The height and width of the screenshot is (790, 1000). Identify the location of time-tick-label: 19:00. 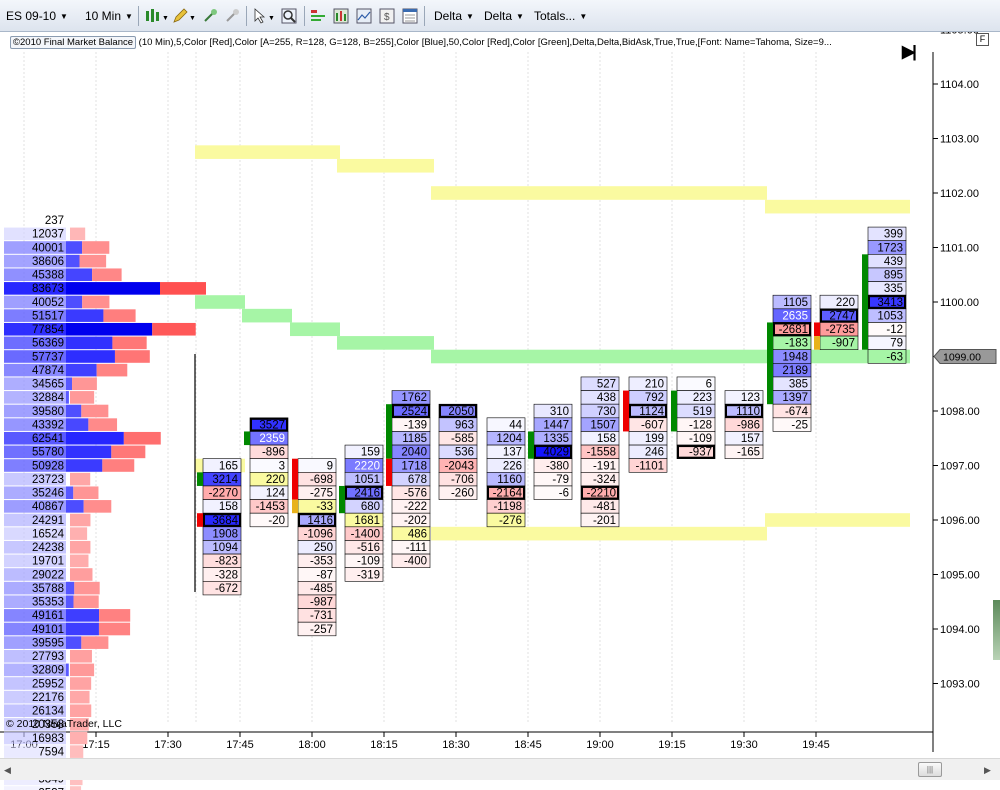
(600, 745).